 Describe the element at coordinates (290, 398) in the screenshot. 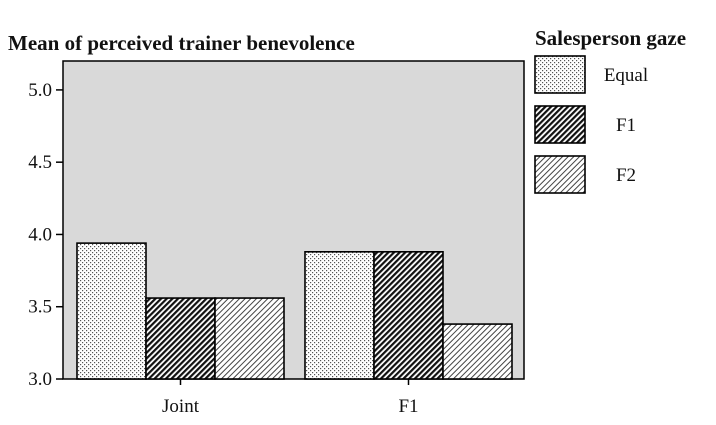

I see `x-axis: Joint F1` at that location.